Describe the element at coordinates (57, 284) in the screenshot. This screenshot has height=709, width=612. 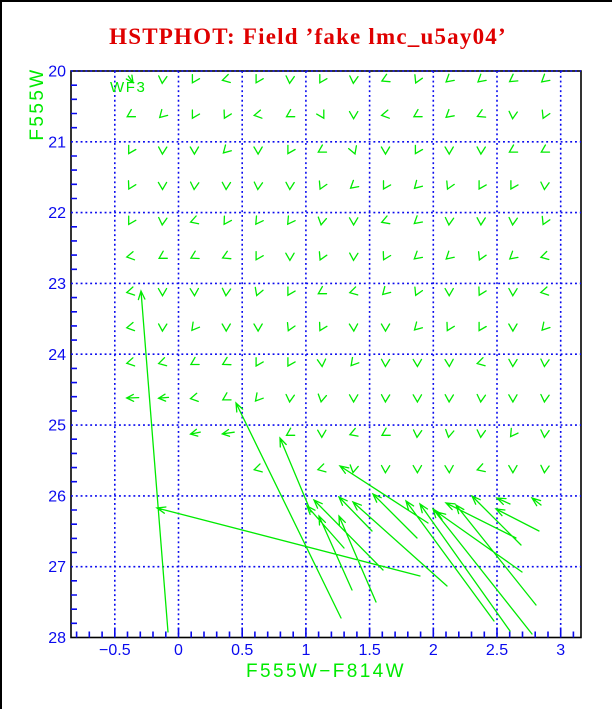
I see `svg-text: 23` at that location.